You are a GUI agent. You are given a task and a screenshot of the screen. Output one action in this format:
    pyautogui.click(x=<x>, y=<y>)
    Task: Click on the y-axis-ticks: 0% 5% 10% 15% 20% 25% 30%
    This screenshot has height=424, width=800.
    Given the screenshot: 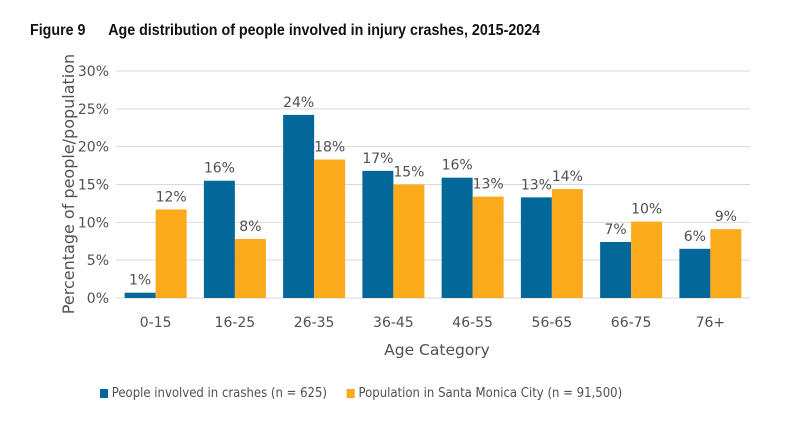 What is the action you would take?
    pyautogui.click(x=93, y=185)
    